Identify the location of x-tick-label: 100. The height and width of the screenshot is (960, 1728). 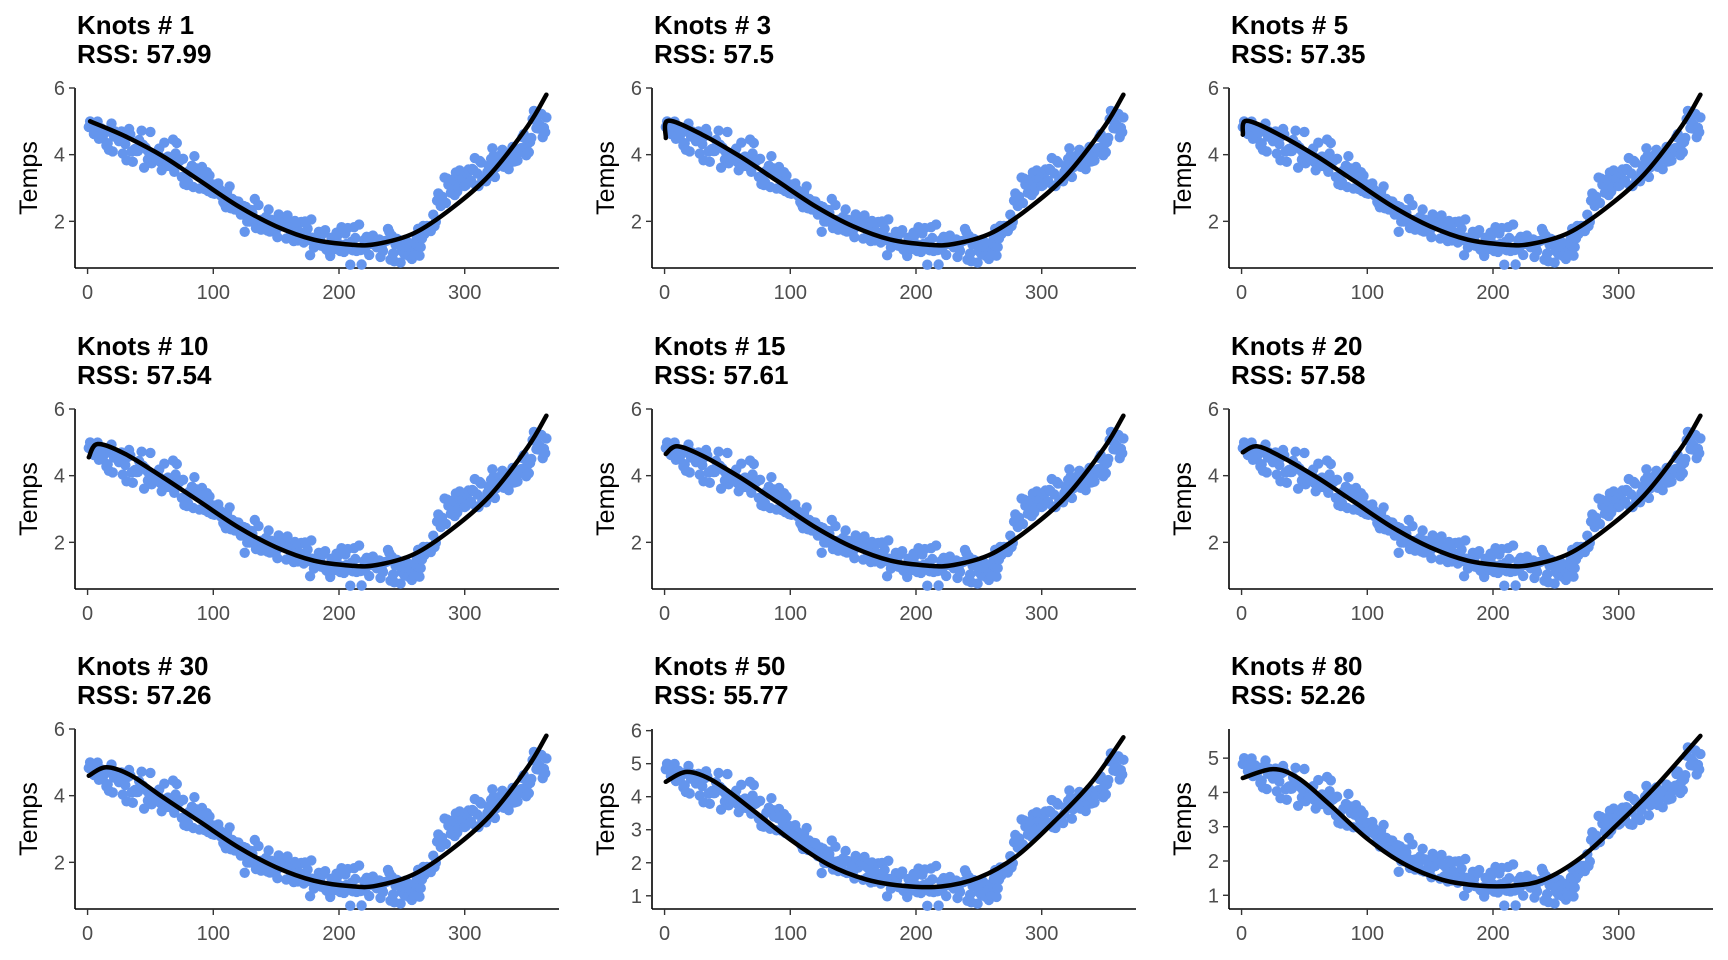
(790, 934).